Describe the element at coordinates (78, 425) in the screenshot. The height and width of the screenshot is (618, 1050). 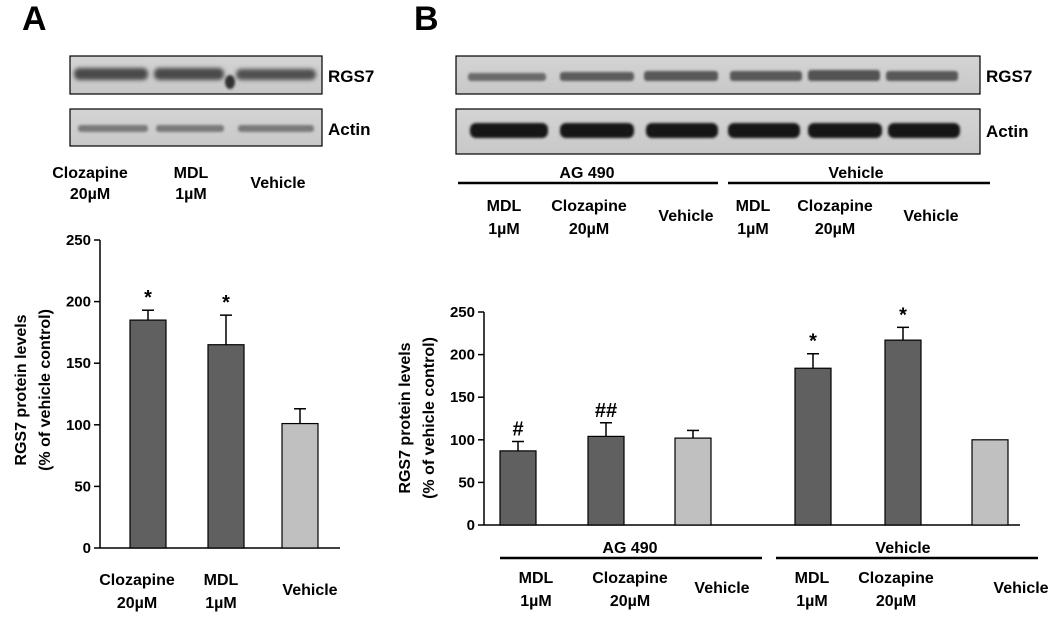
I see `chart-a-ytick-label: 100` at that location.